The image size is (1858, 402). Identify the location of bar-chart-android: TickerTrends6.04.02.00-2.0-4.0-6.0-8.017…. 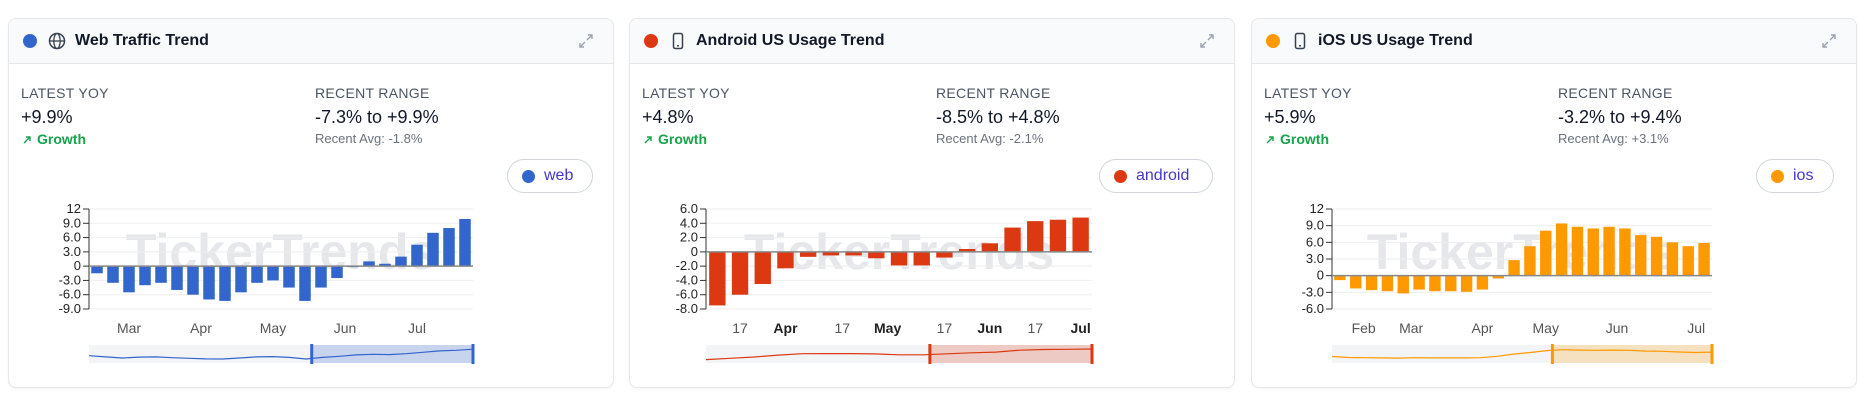
(885, 282).